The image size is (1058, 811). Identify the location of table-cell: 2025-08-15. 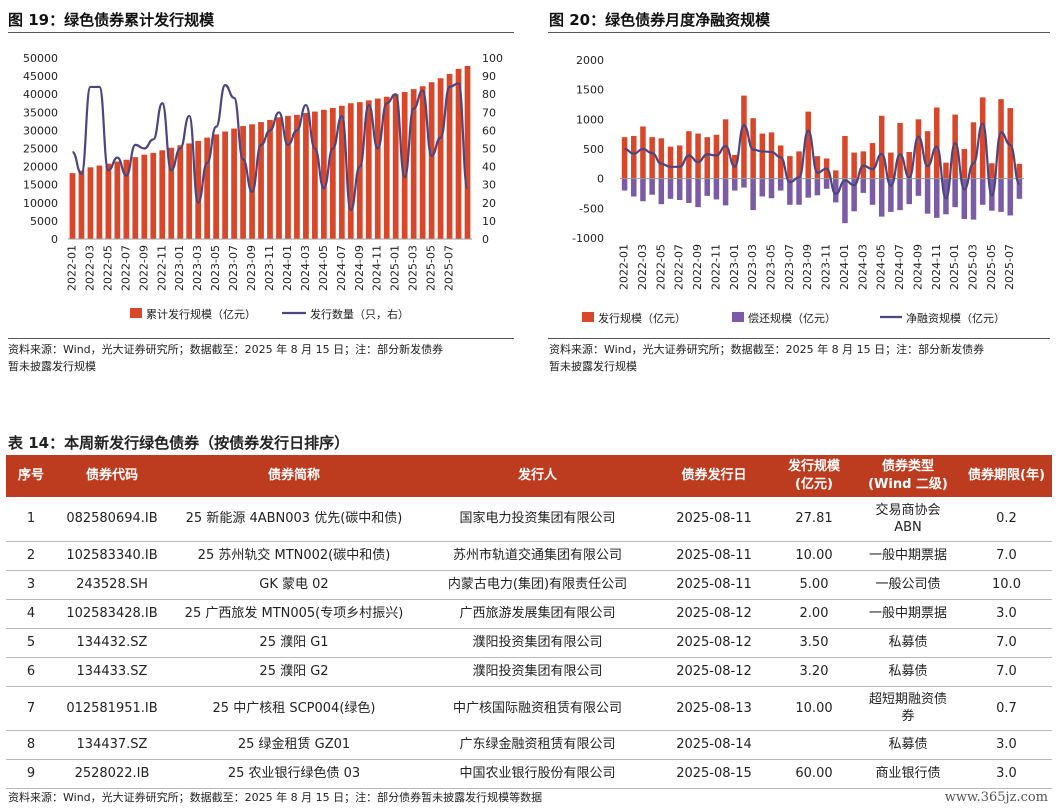
(714, 774).